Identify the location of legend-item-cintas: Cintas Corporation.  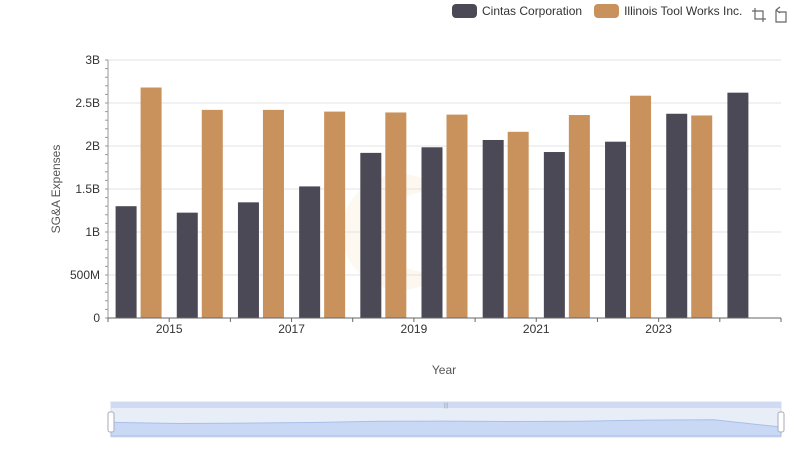
(517, 11).